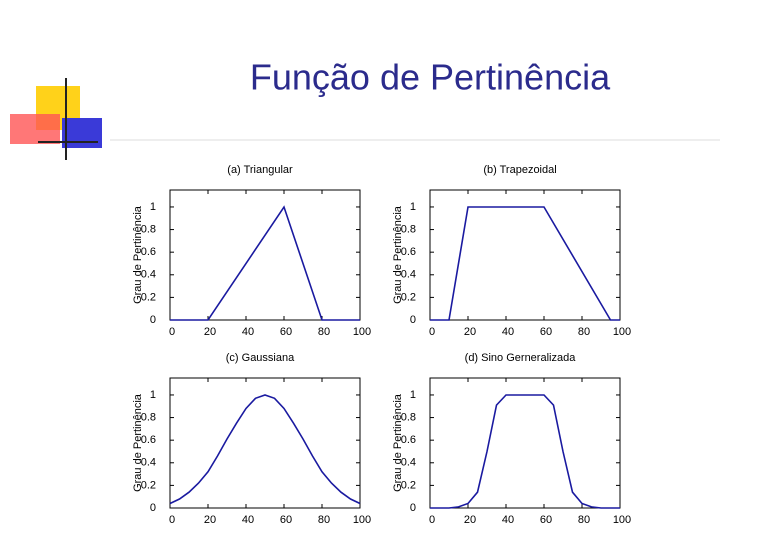 The height and width of the screenshot is (540, 780). What do you see at coordinates (430, 77) in the screenshot?
I see `slide-title: Função de Pertinência` at bounding box center [430, 77].